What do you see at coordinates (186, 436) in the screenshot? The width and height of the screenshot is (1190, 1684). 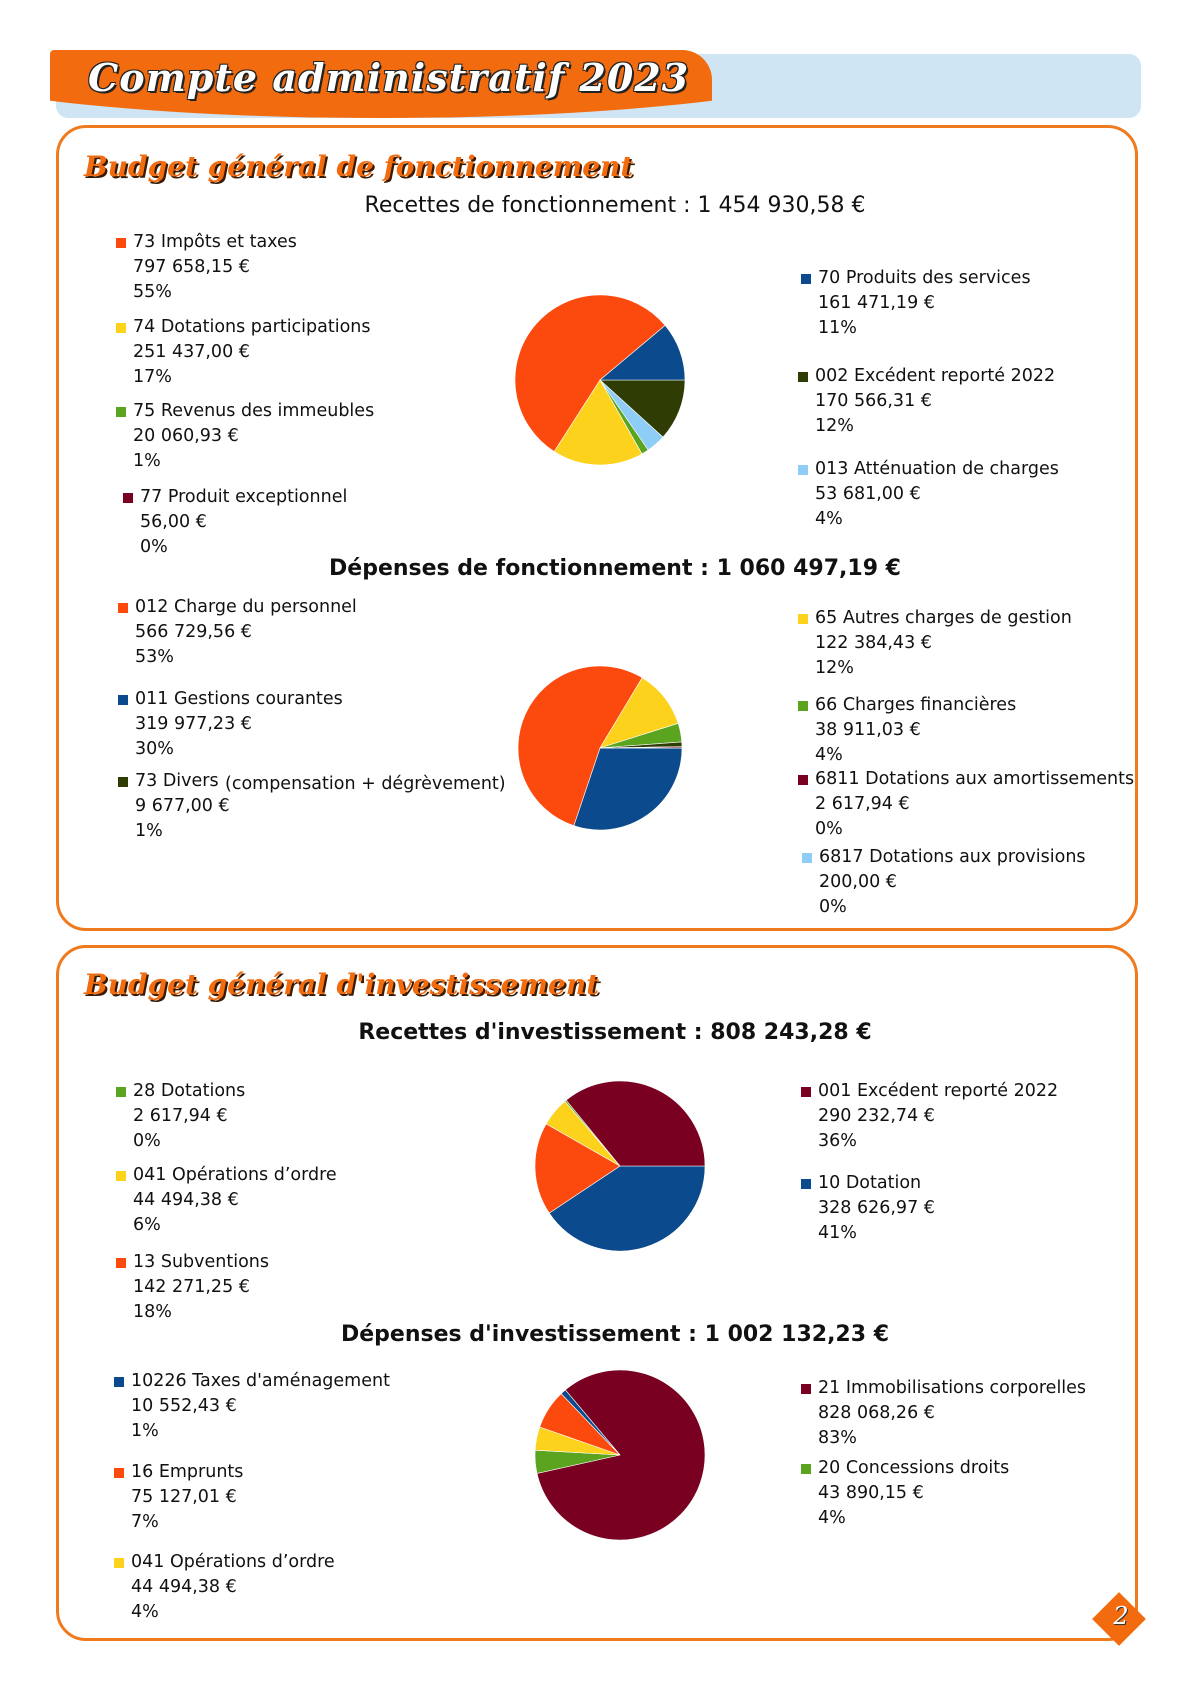 I see `legend-amount: 20 060,93 €` at bounding box center [186, 436].